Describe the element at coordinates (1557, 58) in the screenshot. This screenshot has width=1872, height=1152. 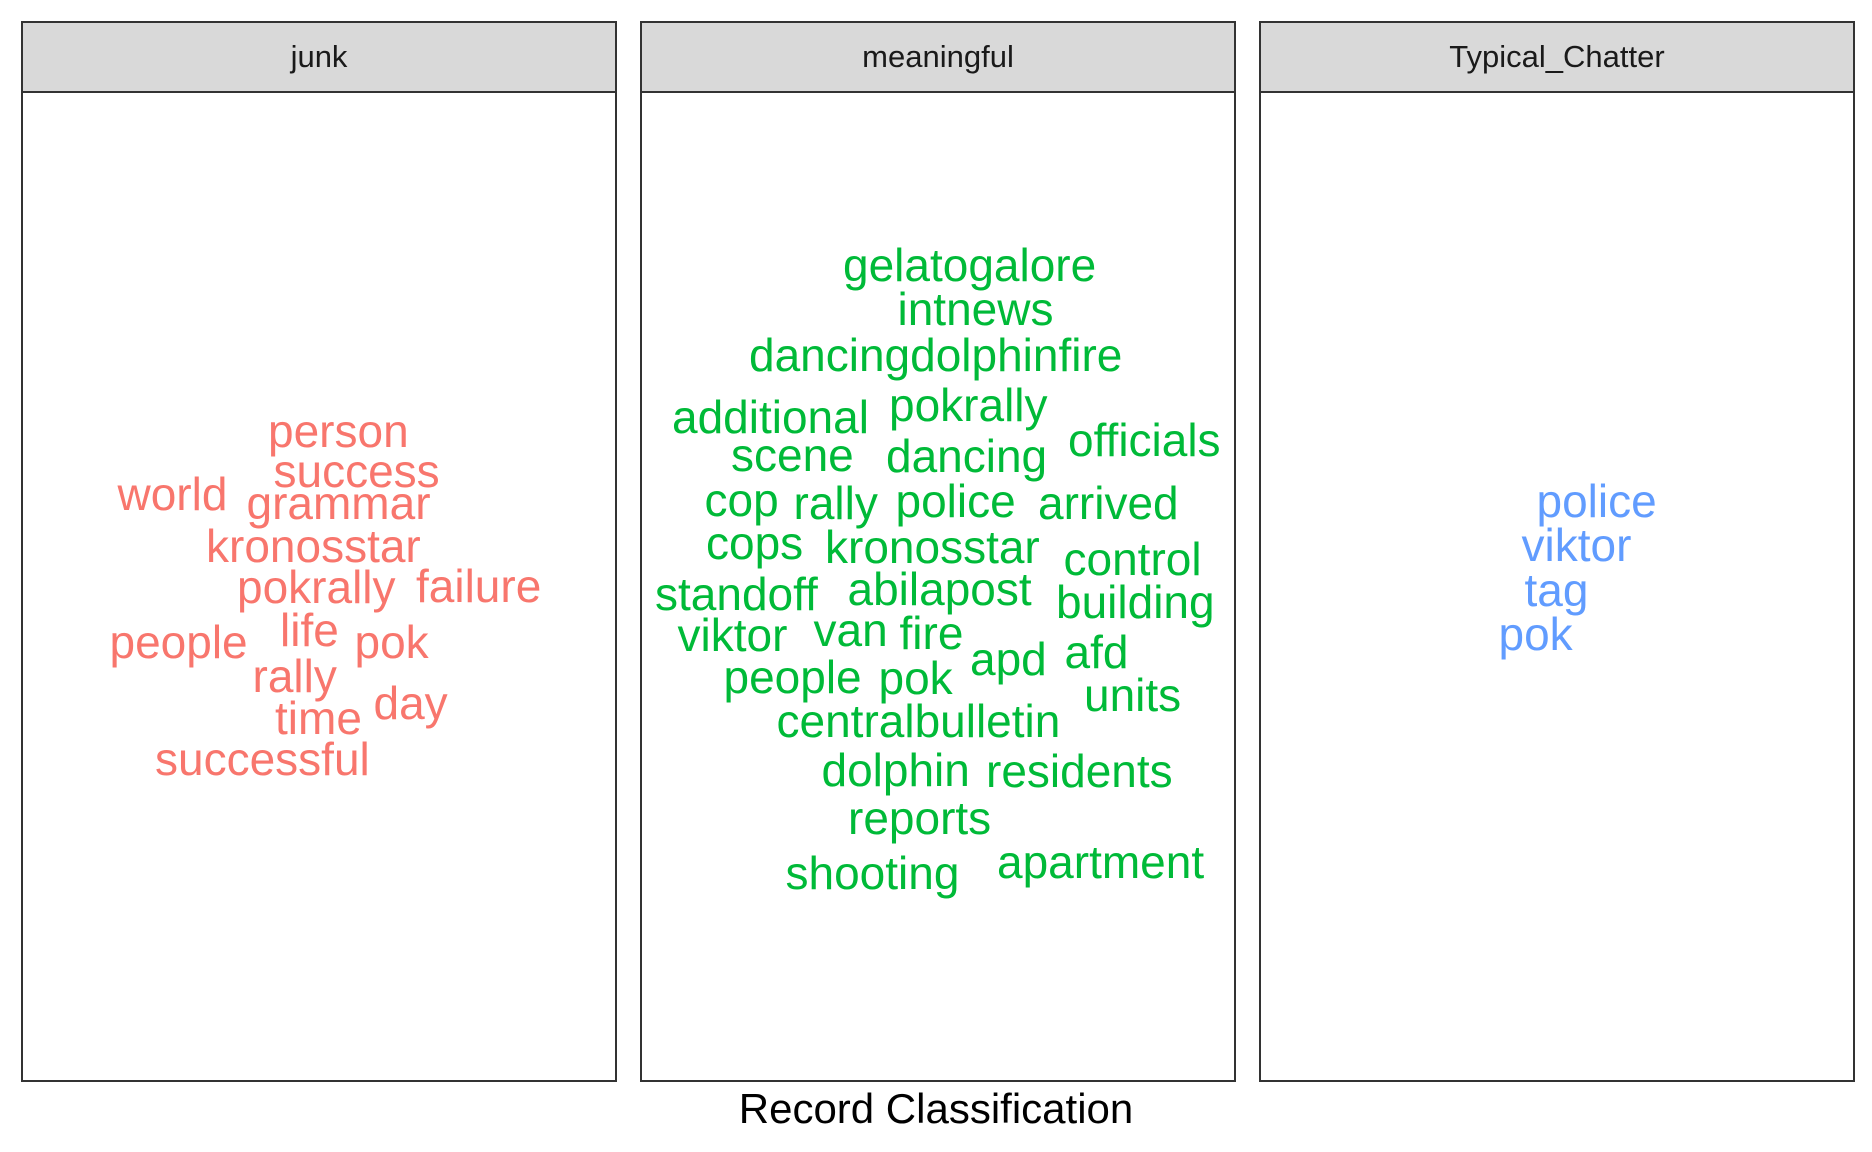
I see `facet-strip-label: Typical_Chatter` at that location.